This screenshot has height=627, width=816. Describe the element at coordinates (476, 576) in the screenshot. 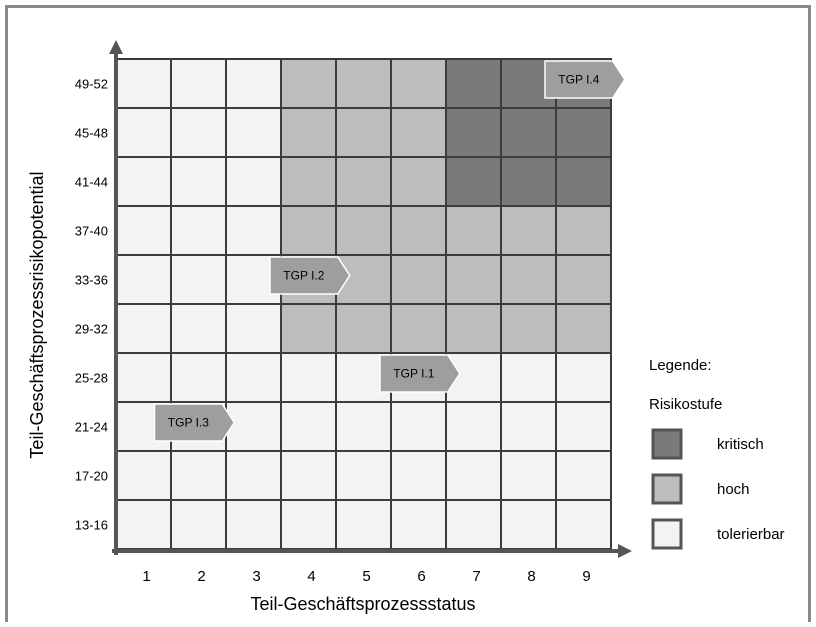

I see `x-tick-label: 7` at that location.